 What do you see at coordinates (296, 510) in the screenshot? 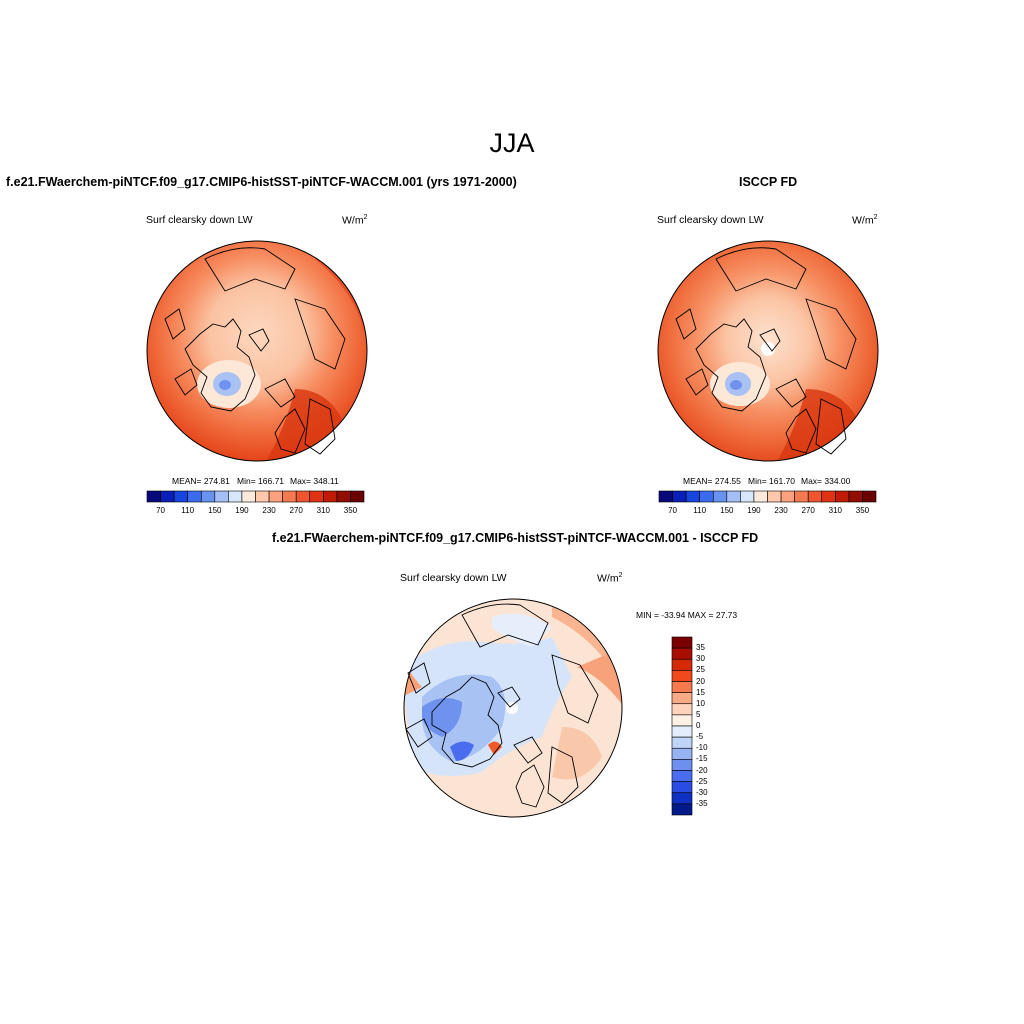
I see `model-colorbar-tick-label: 270` at bounding box center [296, 510].